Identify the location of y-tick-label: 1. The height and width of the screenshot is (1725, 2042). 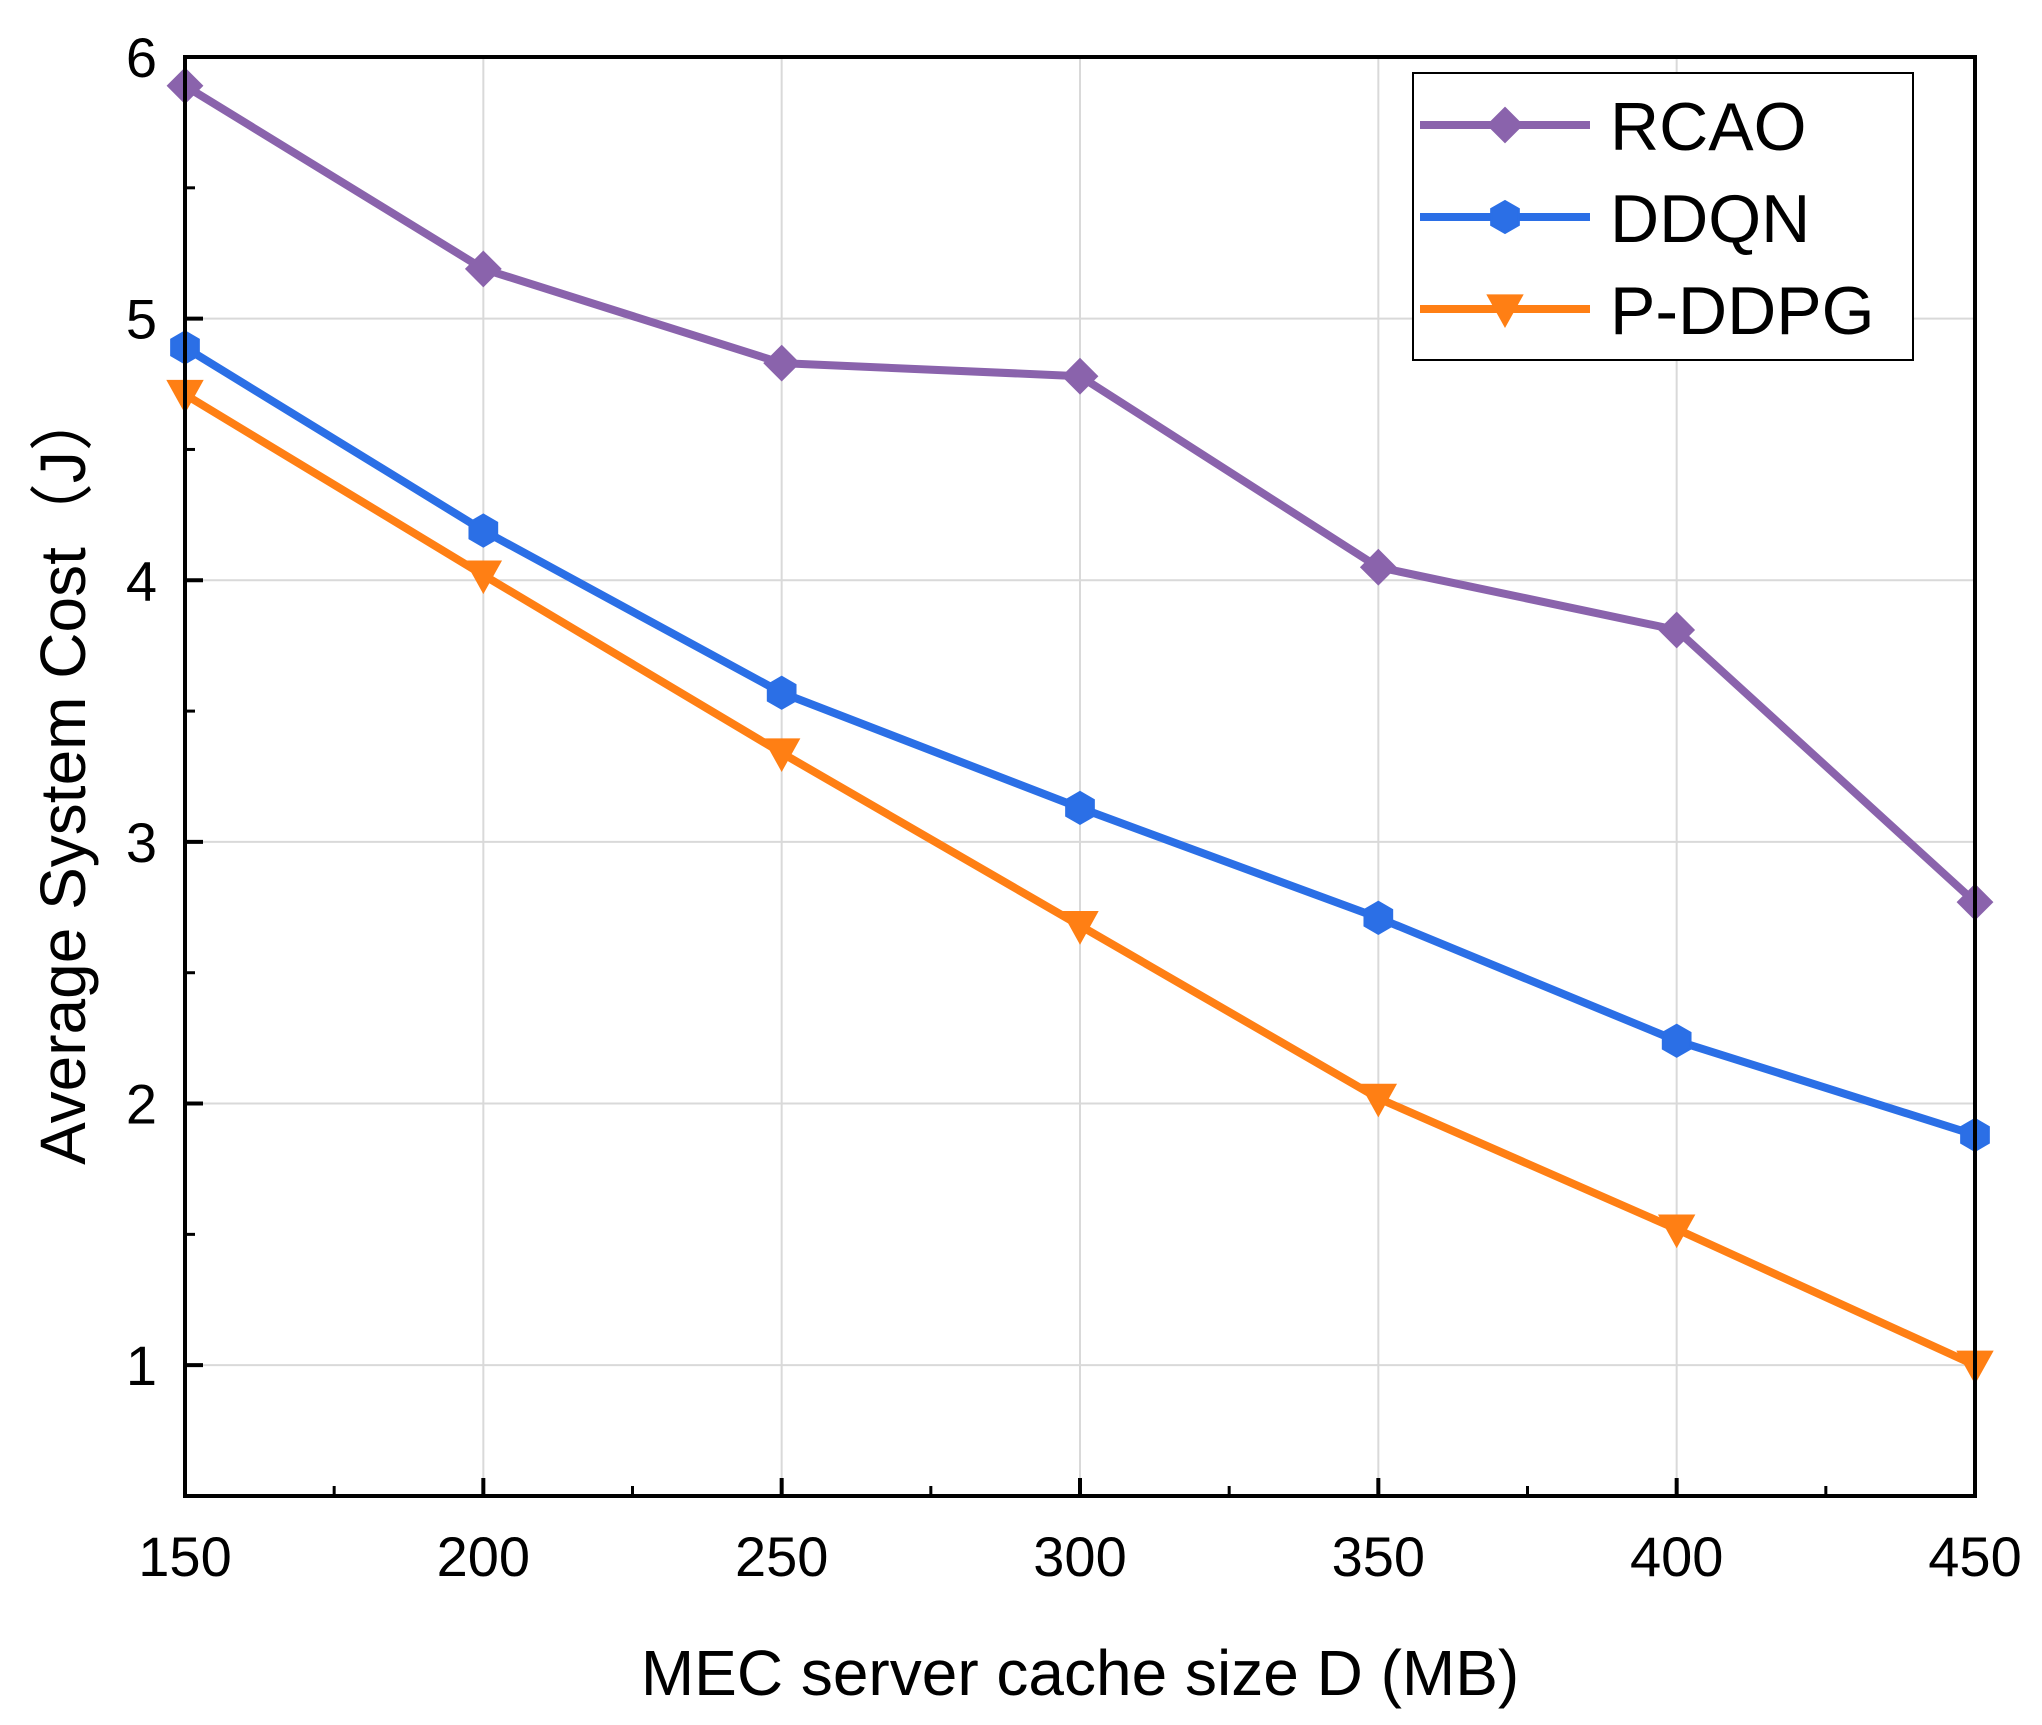
(141, 1365).